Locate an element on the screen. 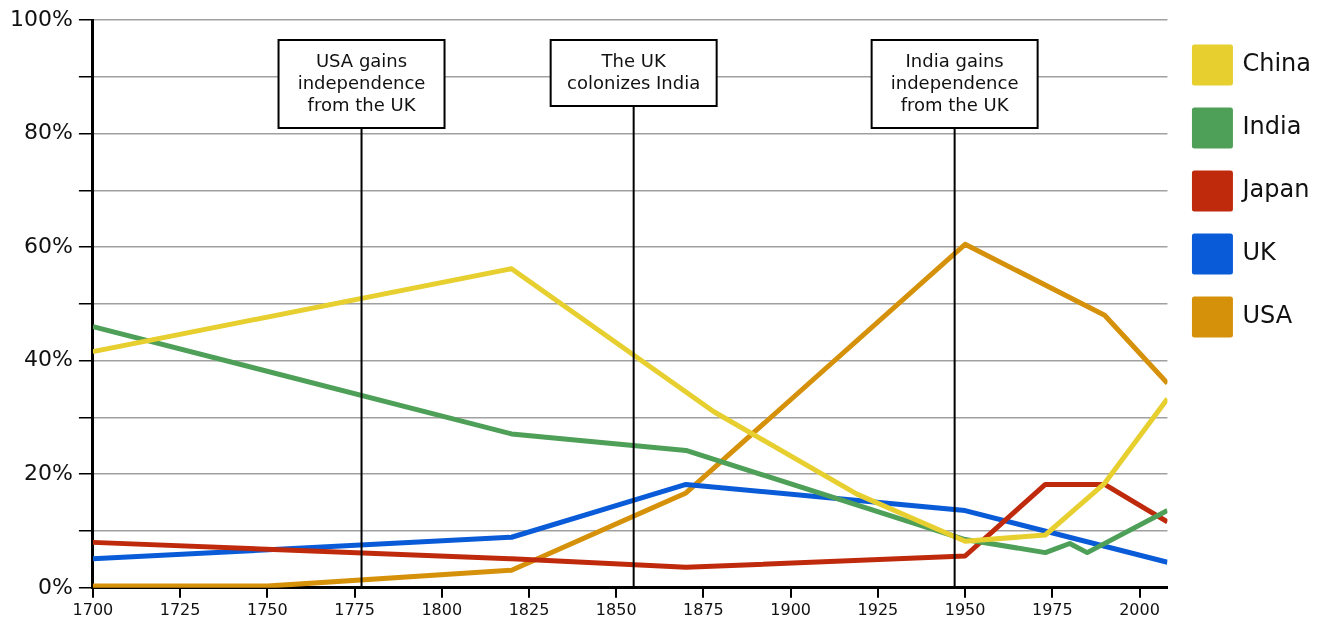  x-tick-label: 1800 is located at coordinates (442, 609).